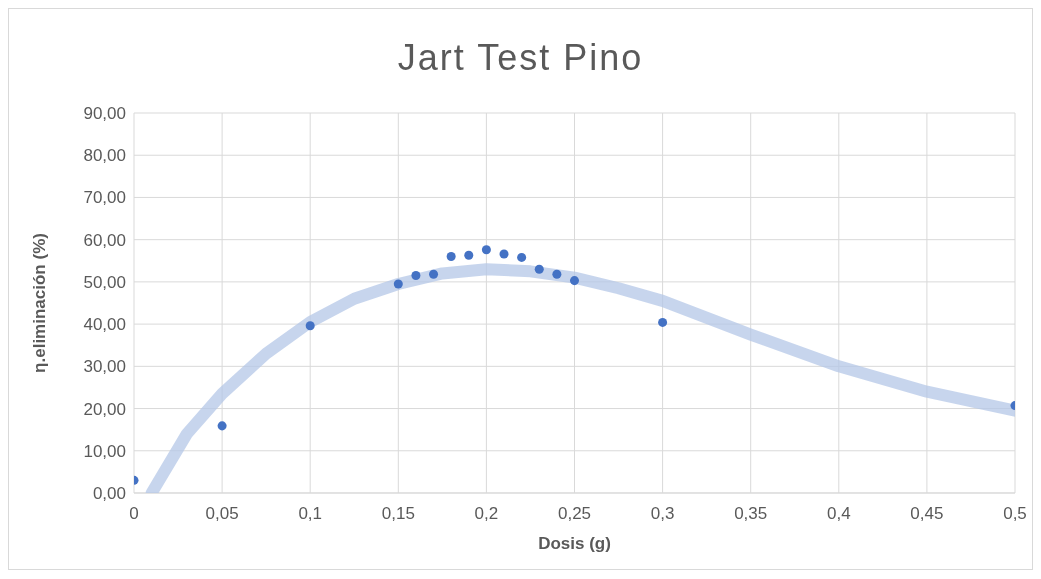 This screenshot has height=579, width=1041. Describe the element at coordinates (927, 513) in the screenshot. I see `x-tick-label: 0,45` at that location.